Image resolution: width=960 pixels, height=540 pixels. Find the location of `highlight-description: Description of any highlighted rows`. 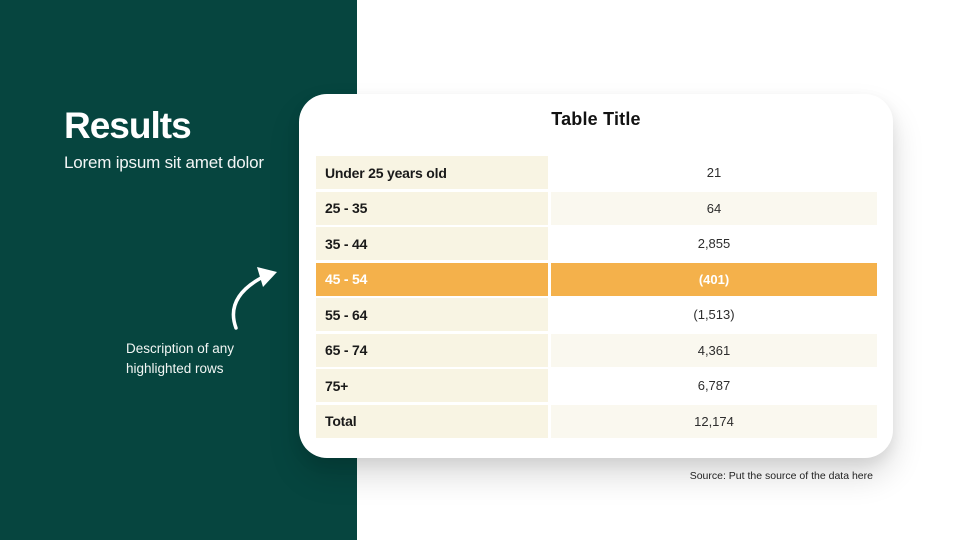

highlight-description: Description of any highlighted rows is located at coordinates (180, 358).